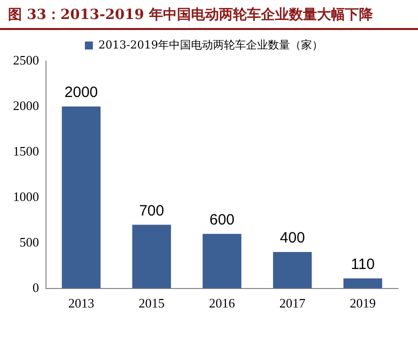  I want to click on data-label: 2000, so click(81, 93).